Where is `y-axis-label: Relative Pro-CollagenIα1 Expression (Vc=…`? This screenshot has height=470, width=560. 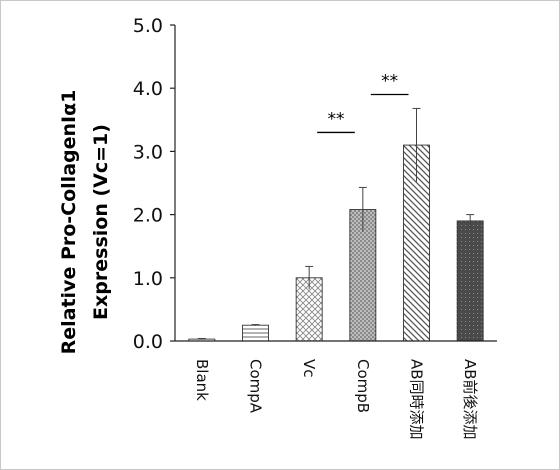 y-axis-label: Relative Pro-CollagenIα1 Expression (Vc=… is located at coordinates (85, 222).